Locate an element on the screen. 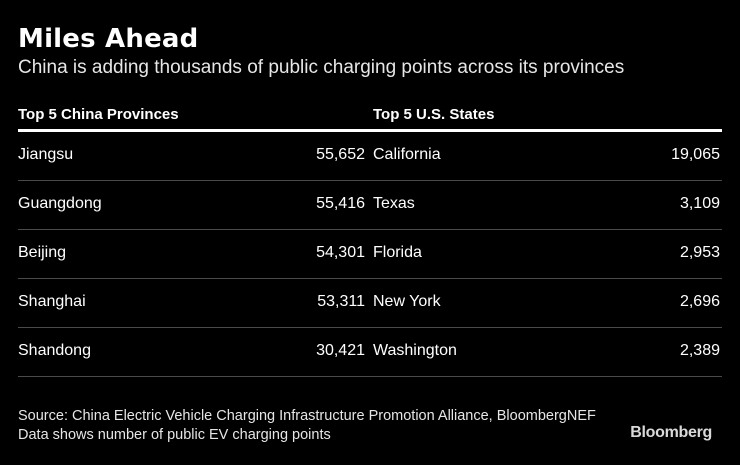 This screenshot has height=465, width=740. province-name: Beijing is located at coordinates (42, 252).